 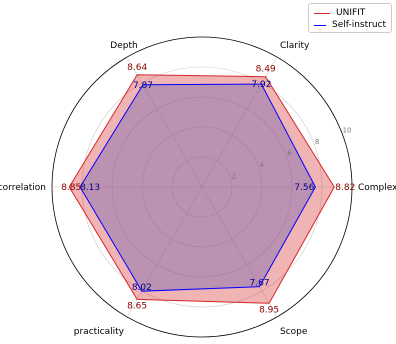 What do you see at coordinates (320, 25) in the screenshot?
I see `legend-swatch-self-instruct` at bounding box center [320, 25].